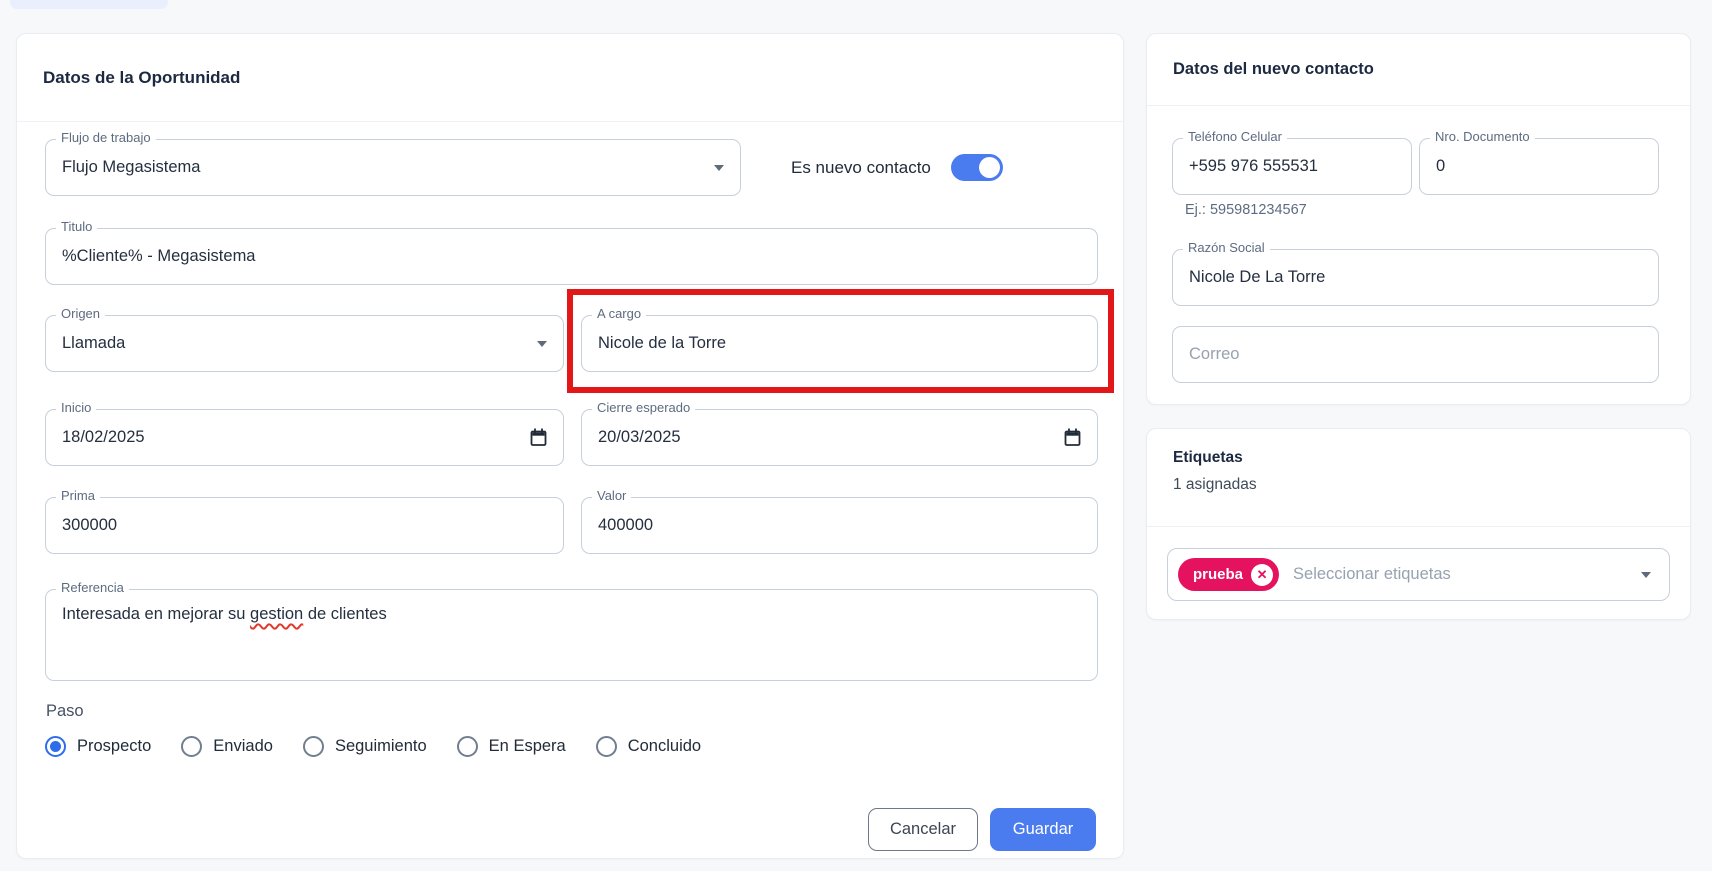 Image resolution: width=1712 pixels, height=871 pixels. I want to click on correo-input: Correo, so click(1415, 354).